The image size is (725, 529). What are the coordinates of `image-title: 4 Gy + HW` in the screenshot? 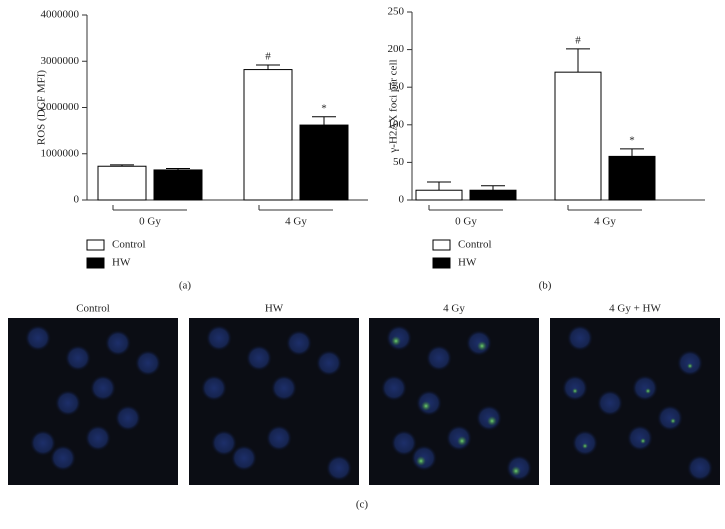 It's located at (635, 309).